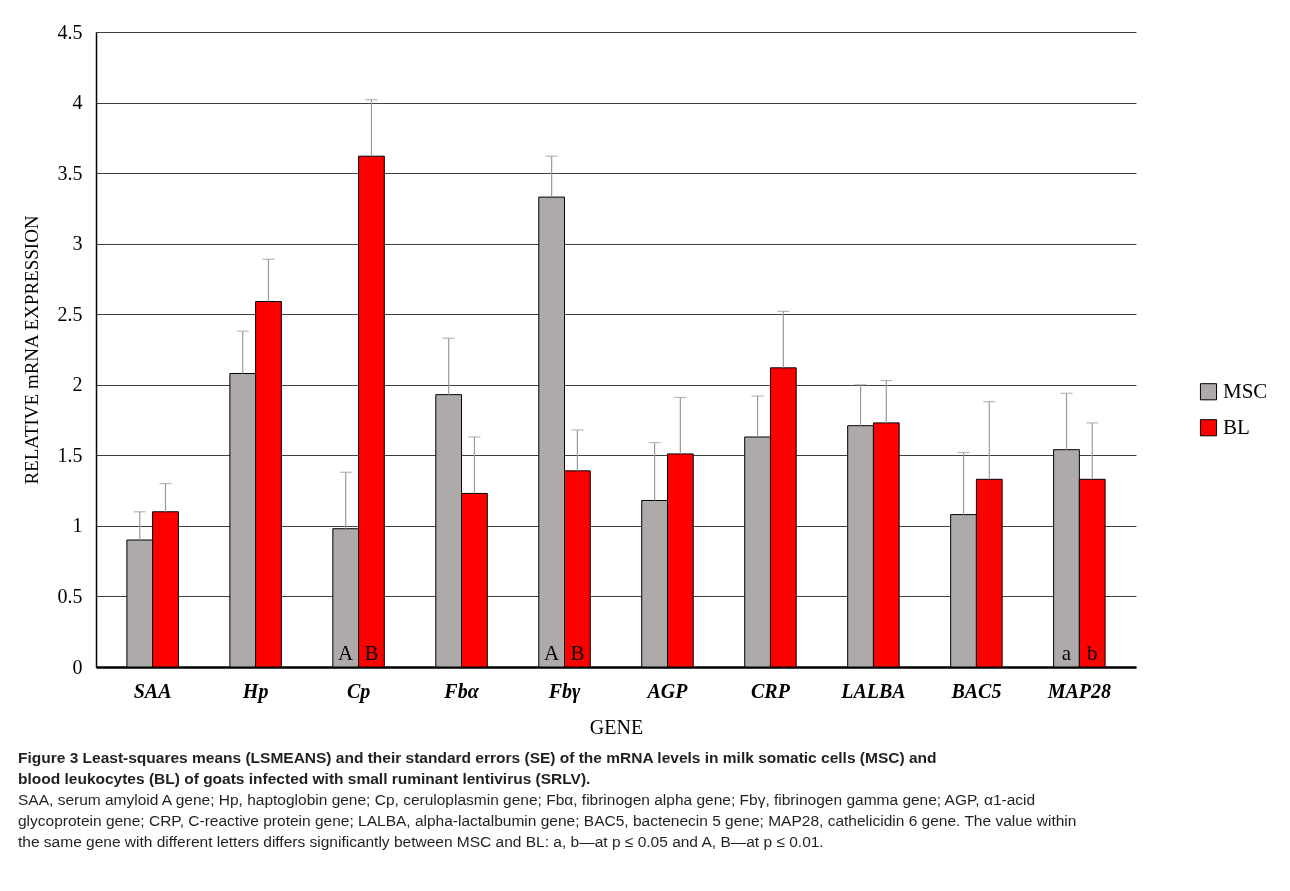  Describe the element at coordinates (1066, 653) in the screenshot. I see `annotation: a` at that location.